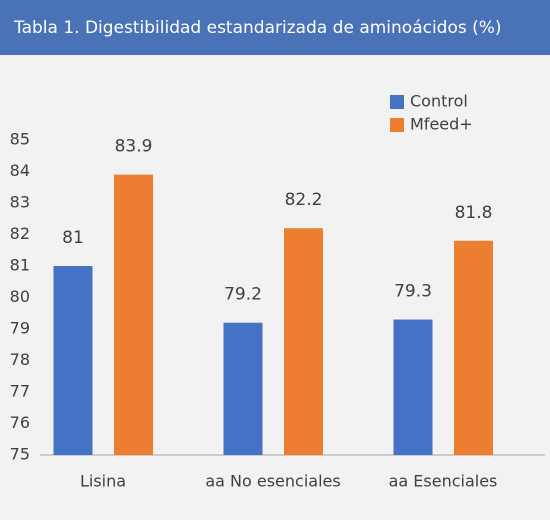 This screenshot has width=550, height=520. I want to click on value-label: 82.2, so click(304, 200).